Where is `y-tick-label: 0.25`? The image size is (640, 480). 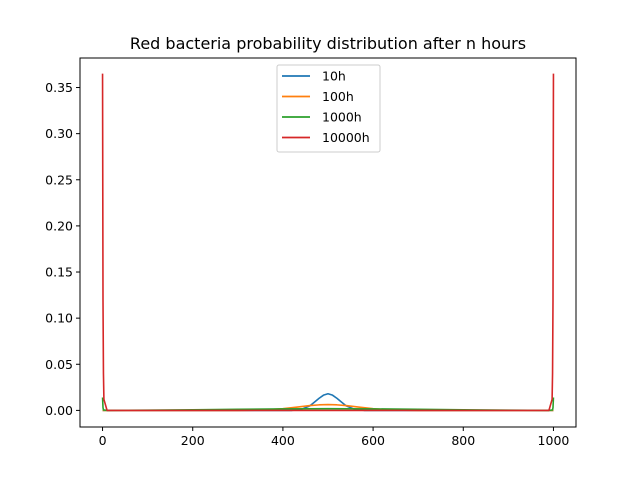
y-tick-label: 0.25 is located at coordinates (59, 179).